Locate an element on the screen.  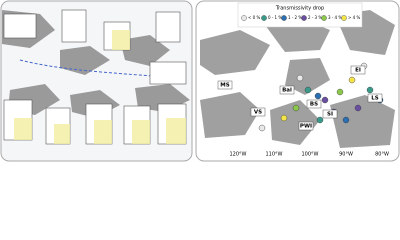
legend-label: < 0 % is located at coordinates (254, 17).